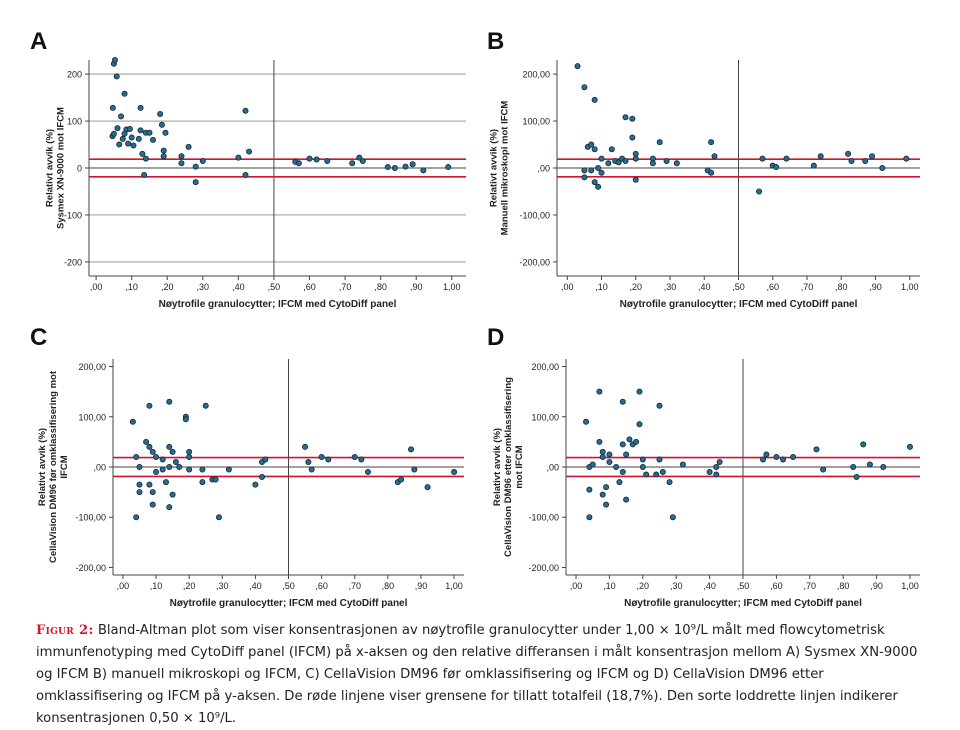  Describe the element at coordinates (92, 367) in the screenshot. I see `y-tick-label: 200,00` at that location.